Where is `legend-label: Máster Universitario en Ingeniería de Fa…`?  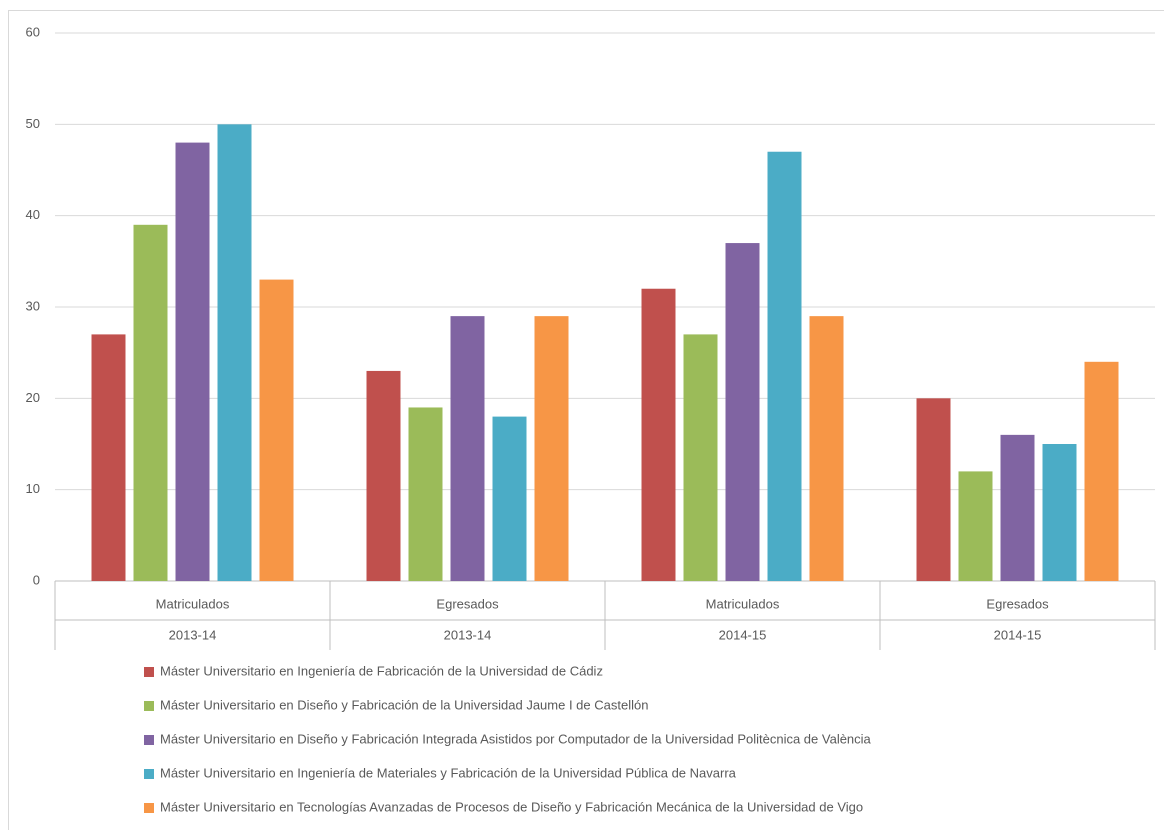
legend-label: Máster Universitario en Ingeniería de Fa… is located at coordinates (381, 670).